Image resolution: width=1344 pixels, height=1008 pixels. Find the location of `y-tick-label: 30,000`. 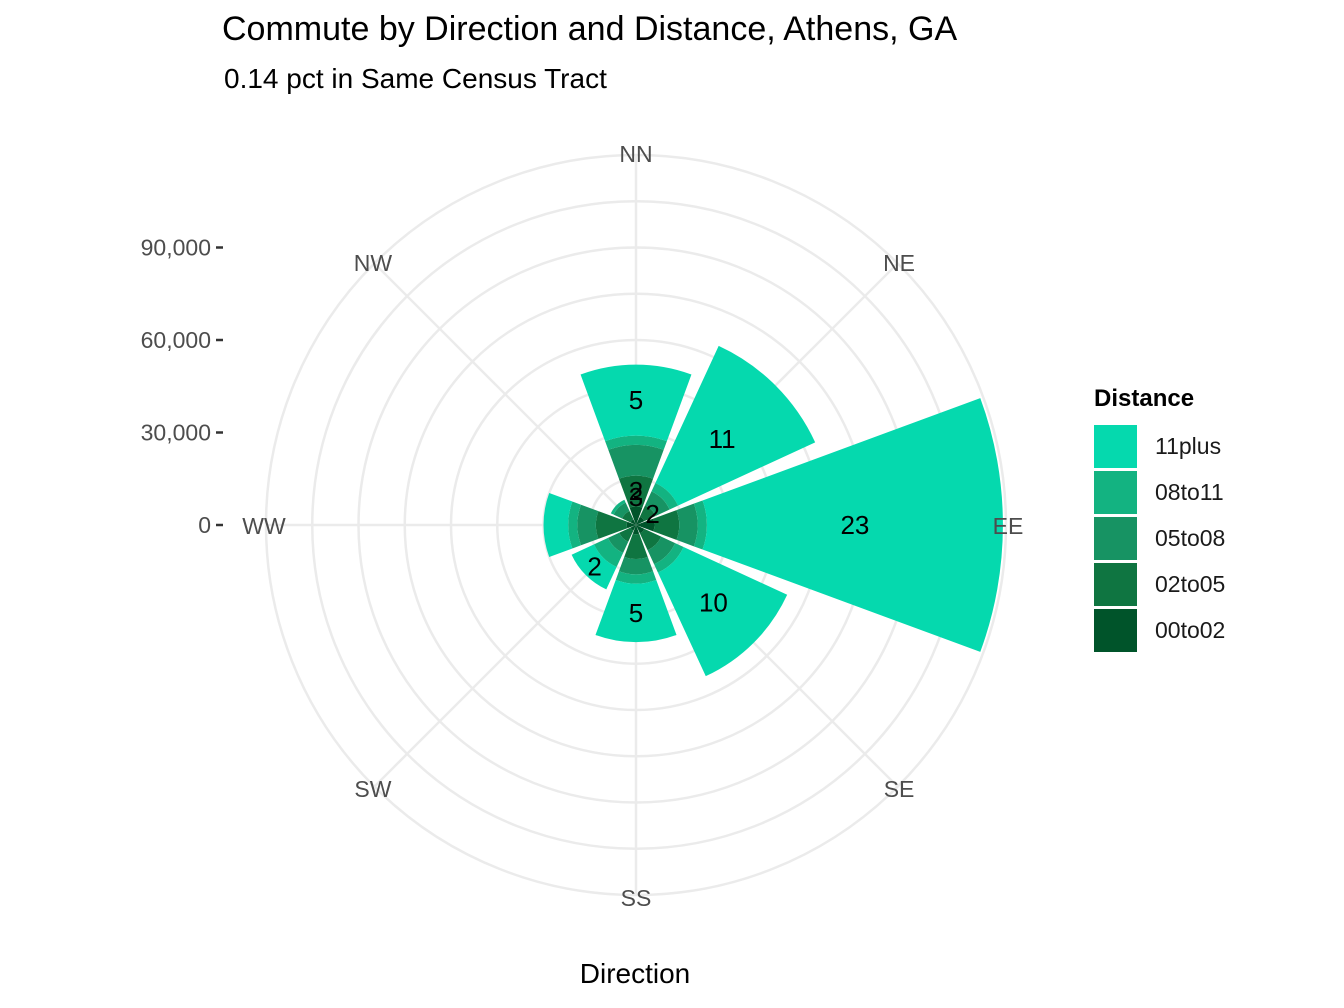

y-tick-label: 30,000 is located at coordinates (176, 433).